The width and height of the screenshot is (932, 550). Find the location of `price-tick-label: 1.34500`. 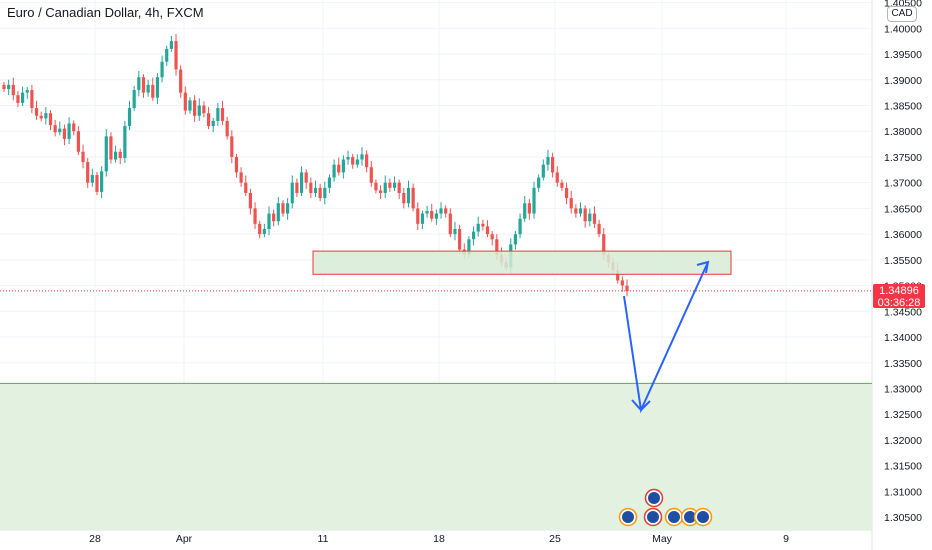

price-tick-label: 1.34500 is located at coordinates (903, 312).